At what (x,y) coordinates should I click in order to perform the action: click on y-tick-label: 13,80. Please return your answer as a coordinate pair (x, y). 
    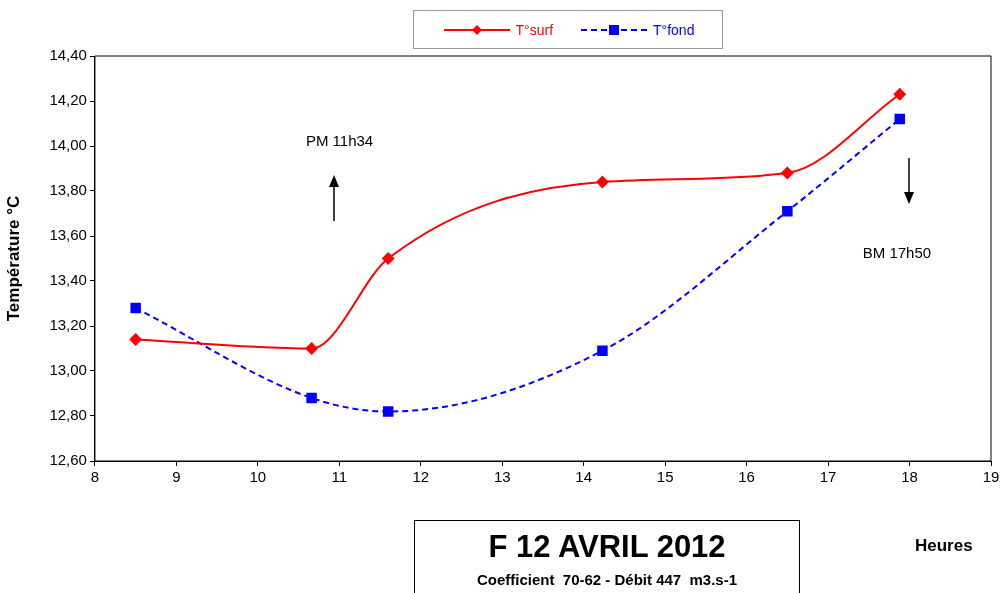
    Looking at the image, I should click on (68, 190).